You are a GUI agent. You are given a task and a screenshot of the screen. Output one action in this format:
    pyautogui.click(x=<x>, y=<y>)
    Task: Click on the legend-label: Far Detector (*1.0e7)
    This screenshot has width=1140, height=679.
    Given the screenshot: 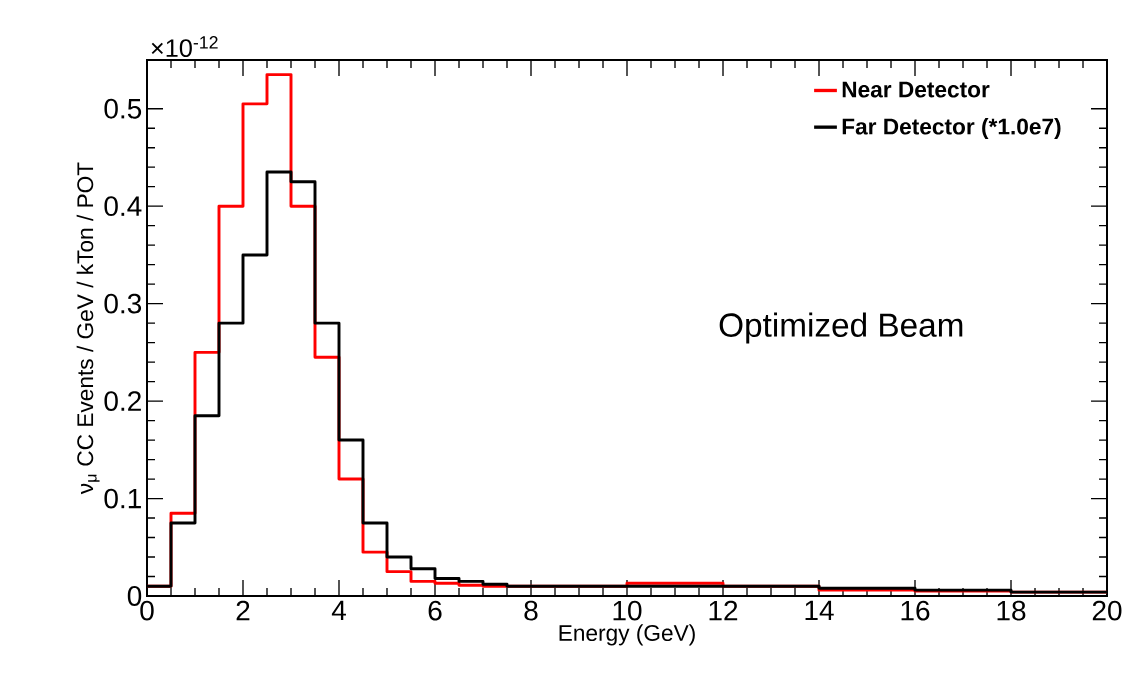 What is the action you would take?
    pyautogui.click(x=951, y=128)
    